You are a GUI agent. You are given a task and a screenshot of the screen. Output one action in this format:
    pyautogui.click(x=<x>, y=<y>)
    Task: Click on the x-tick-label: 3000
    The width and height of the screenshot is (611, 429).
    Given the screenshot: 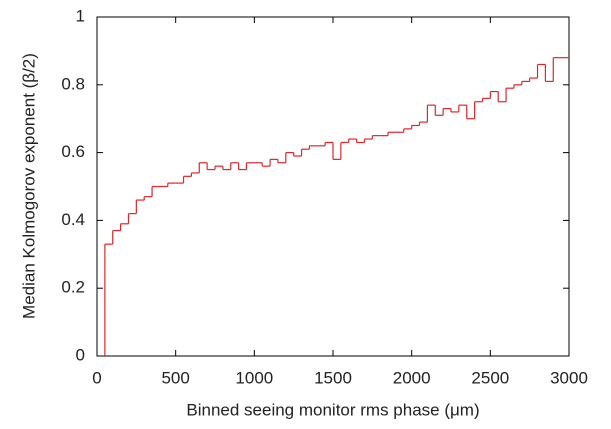 What is the action you would take?
    pyautogui.click(x=569, y=377)
    